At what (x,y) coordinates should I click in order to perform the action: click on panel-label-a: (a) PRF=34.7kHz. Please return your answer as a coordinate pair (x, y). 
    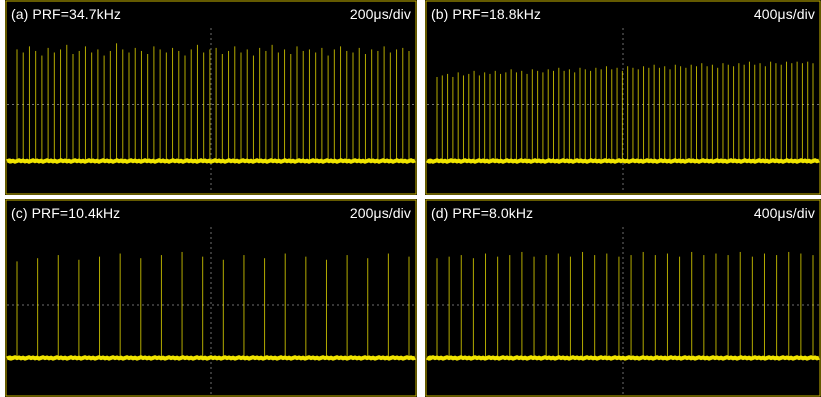
    Looking at the image, I should click on (66, 14).